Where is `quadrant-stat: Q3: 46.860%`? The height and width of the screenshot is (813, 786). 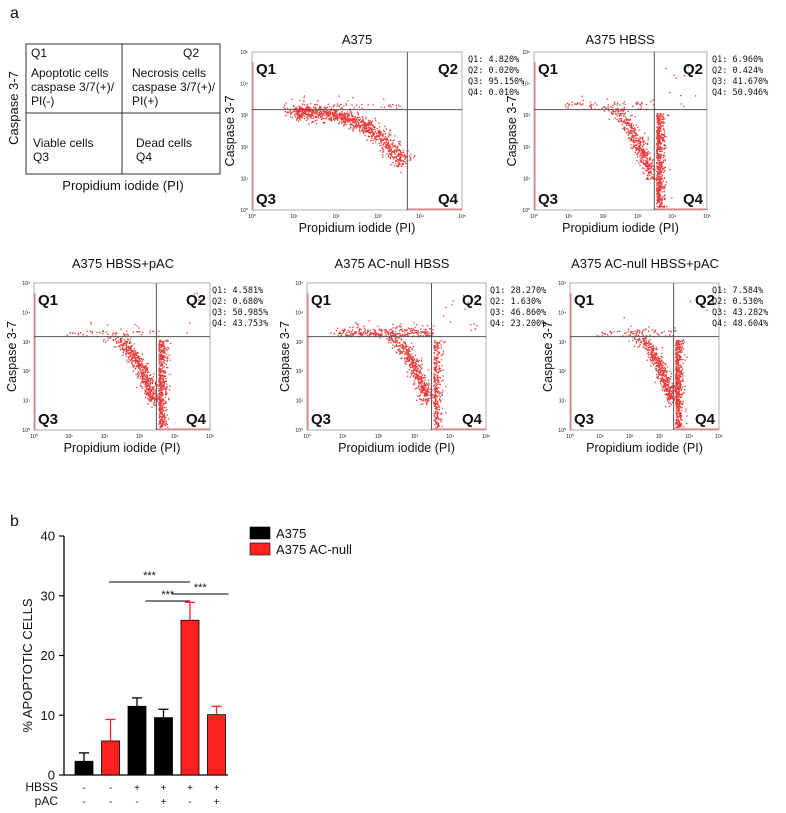 quadrant-stat: Q3: 46.860% is located at coordinates (518, 313).